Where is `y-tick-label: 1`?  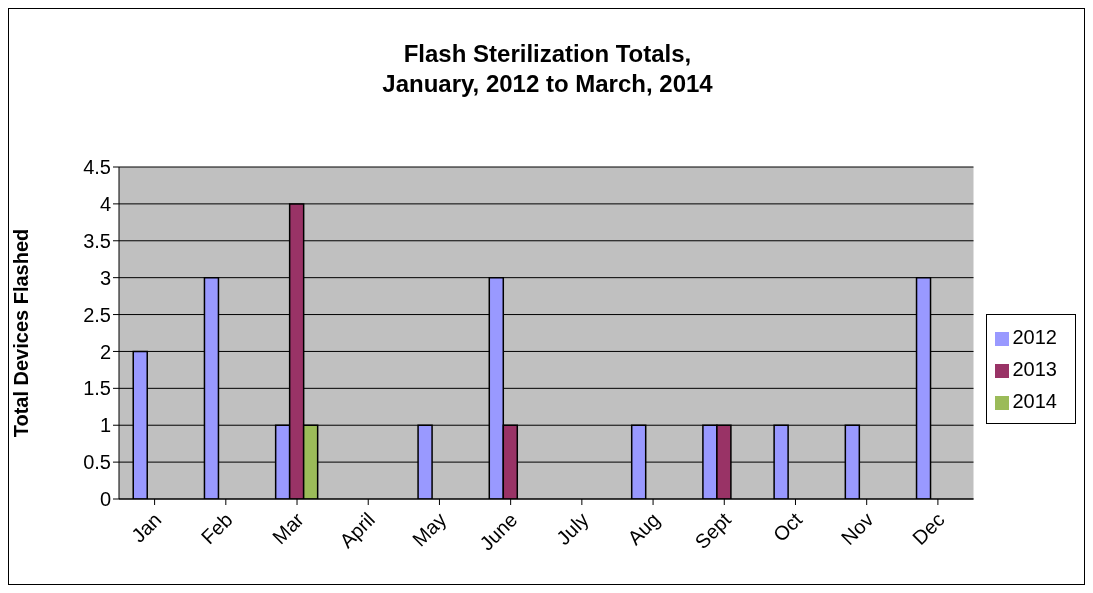
y-tick-label: 1 is located at coordinates (105, 425).